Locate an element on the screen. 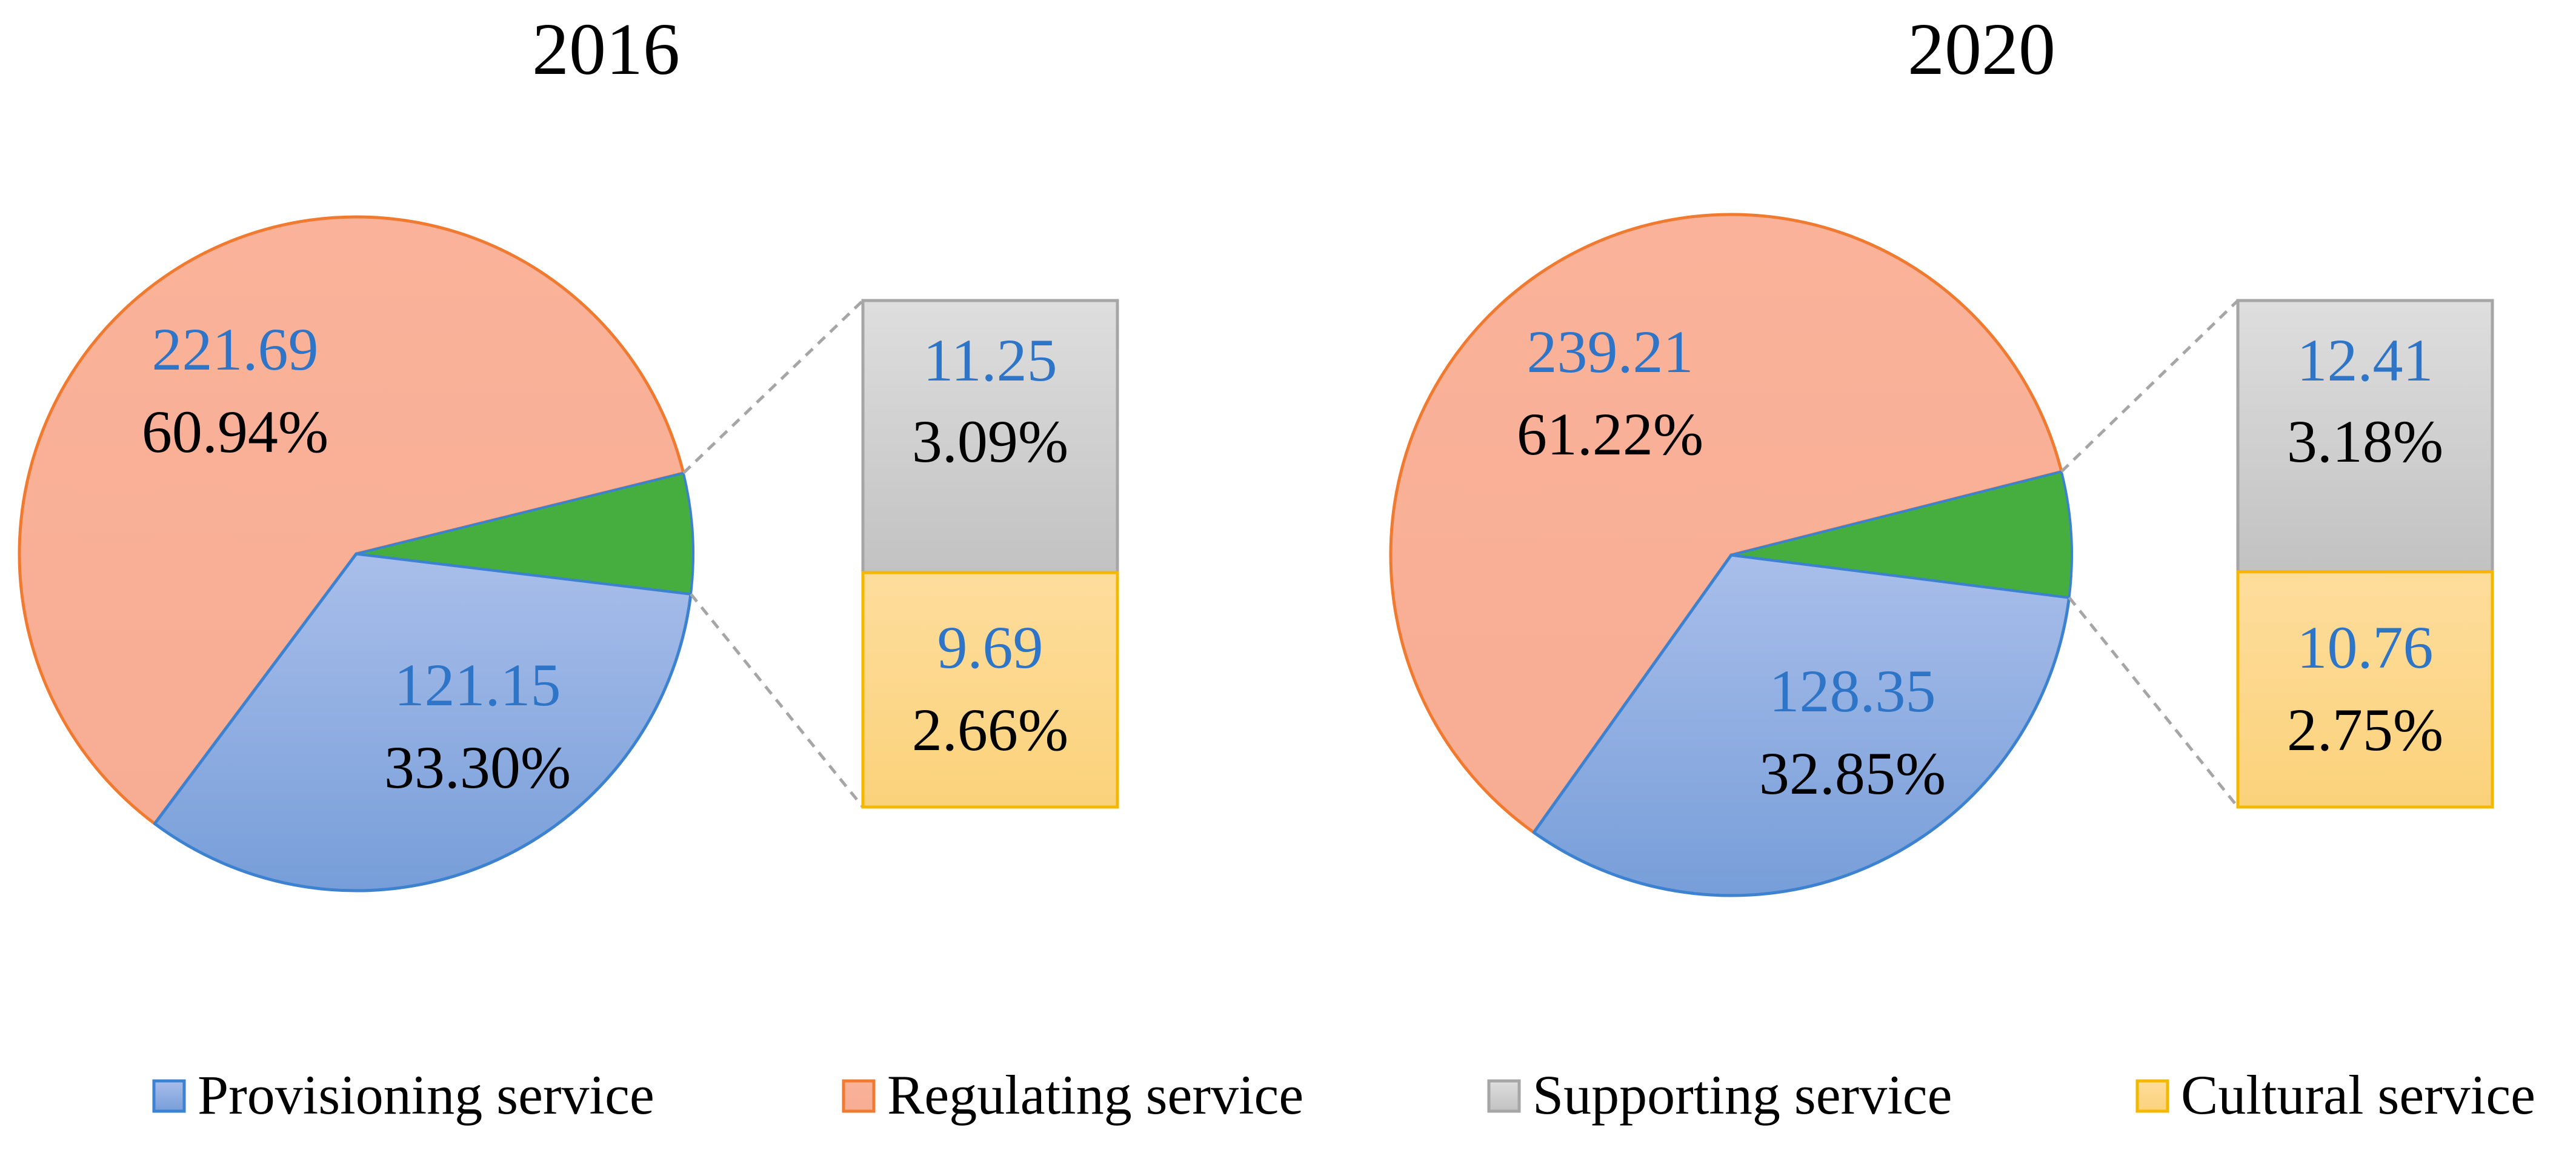  value-label-regulating: 239.21 is located at coordinates (1610, 351).